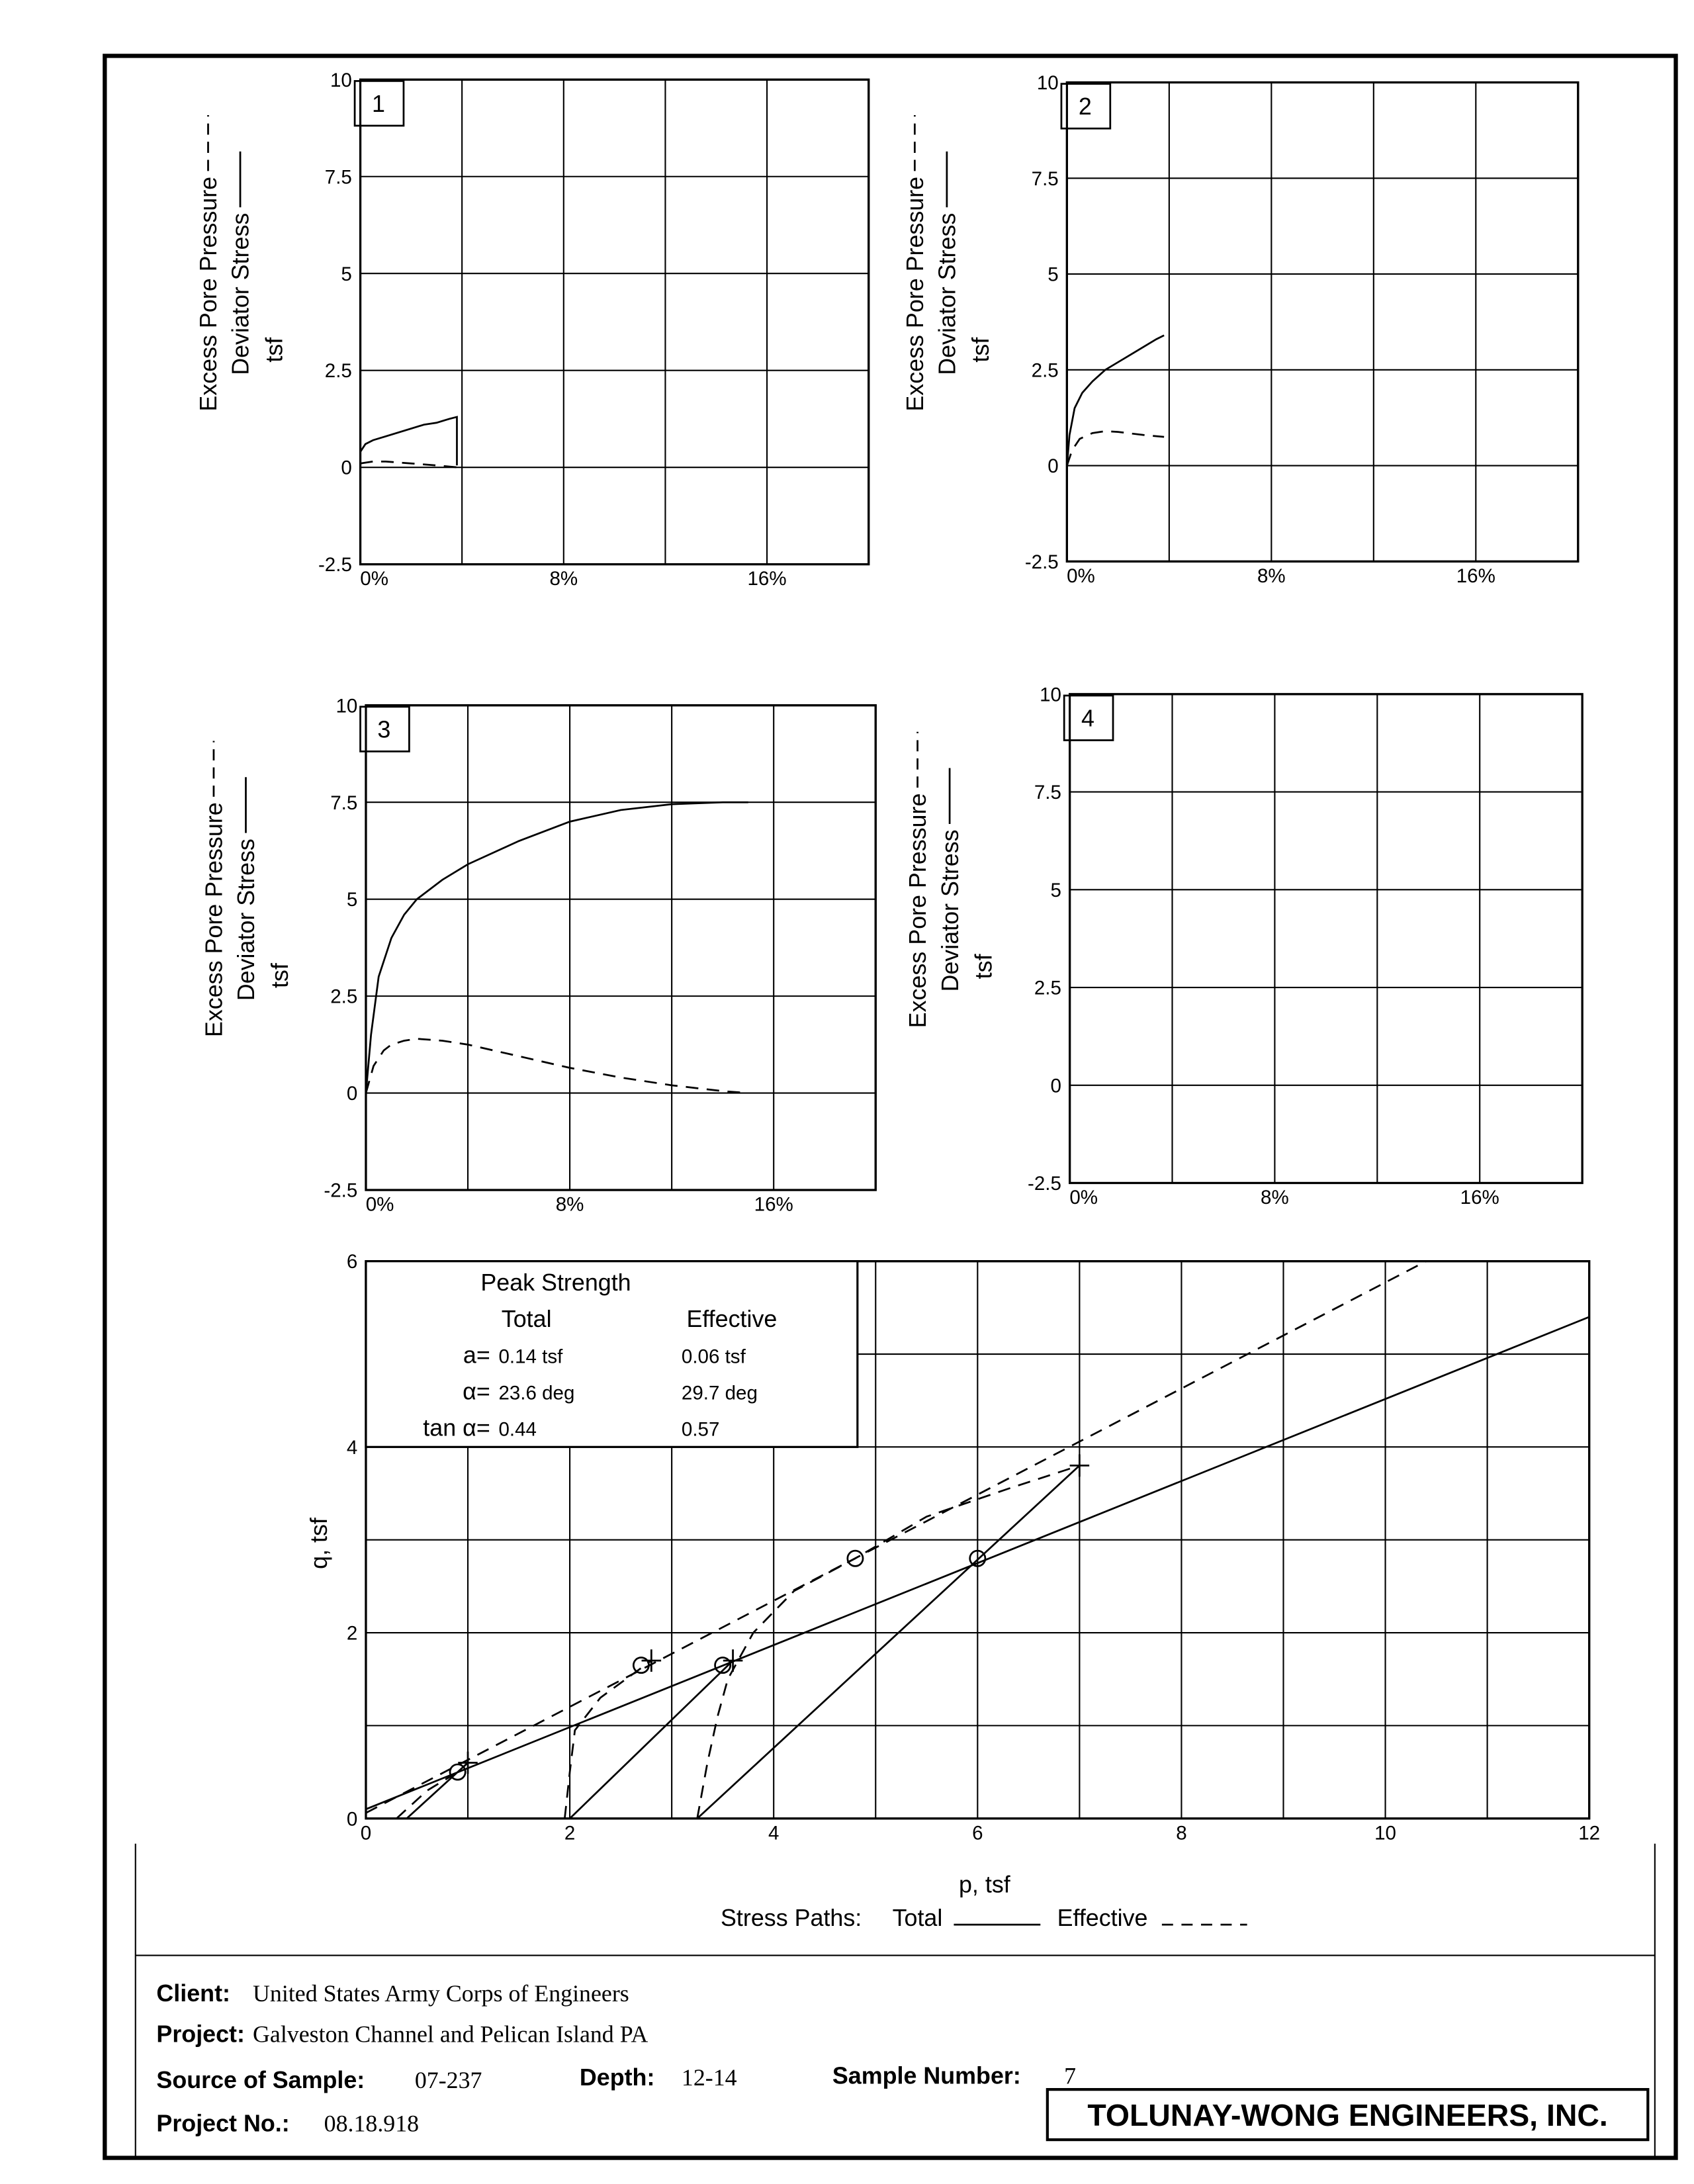 The image size is (1694, 2184). I want to click on depth-label: Depth:, so click(617, 2077).